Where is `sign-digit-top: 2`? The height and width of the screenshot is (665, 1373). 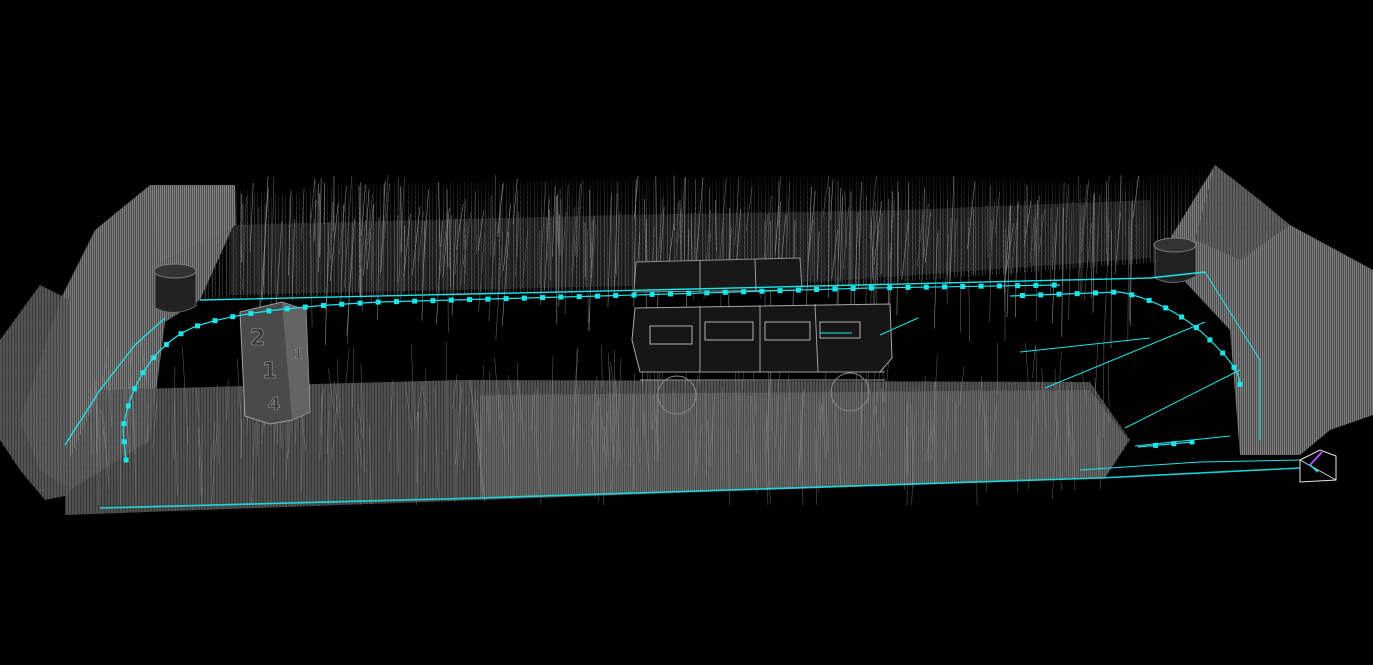
sign-digit-top: 2 is located at coordinates (257, 338).